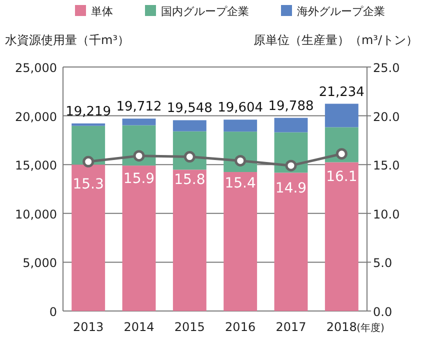  What do you see at coordinates (386, 68) in the screenshot?
I see `y2-tick-label: 25.0` at bounding box center [386, 68].